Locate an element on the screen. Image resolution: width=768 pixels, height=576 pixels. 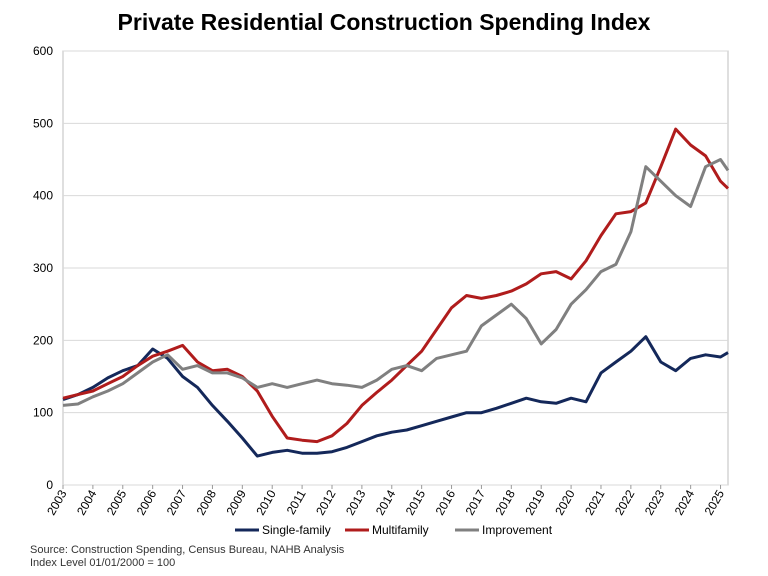
x-tick-label: 2004 is located at coordinates (87, 502).